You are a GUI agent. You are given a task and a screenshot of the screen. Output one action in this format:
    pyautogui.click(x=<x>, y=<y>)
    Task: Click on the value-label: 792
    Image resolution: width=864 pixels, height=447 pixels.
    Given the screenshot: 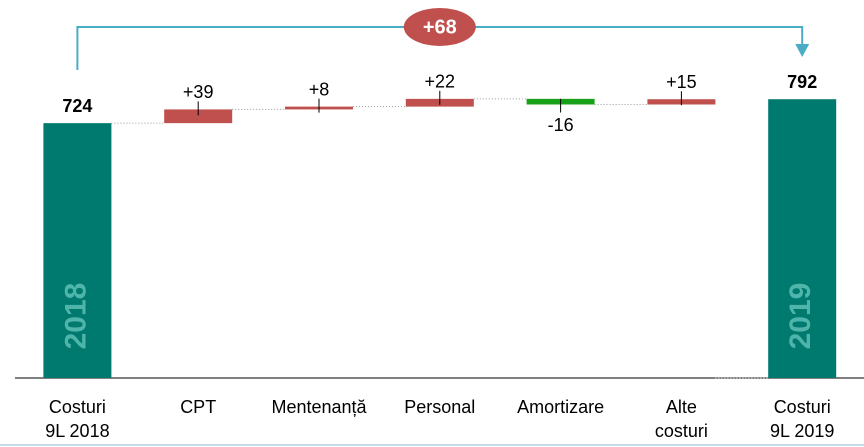 What is the action you would take?
    pyautogui.click(x=802, y=82)
    